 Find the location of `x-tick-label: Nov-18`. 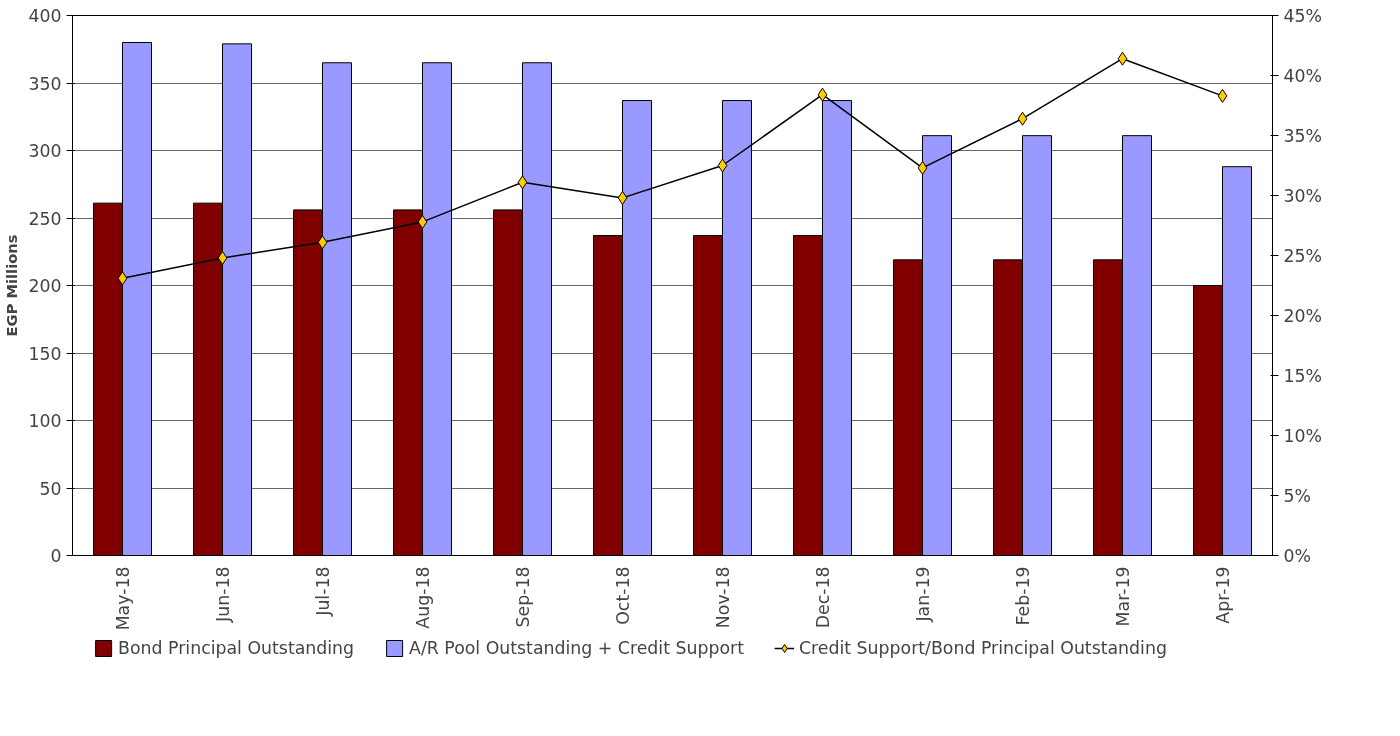

x-tick-label: Nov-18 is located at coordinates (722, 597).